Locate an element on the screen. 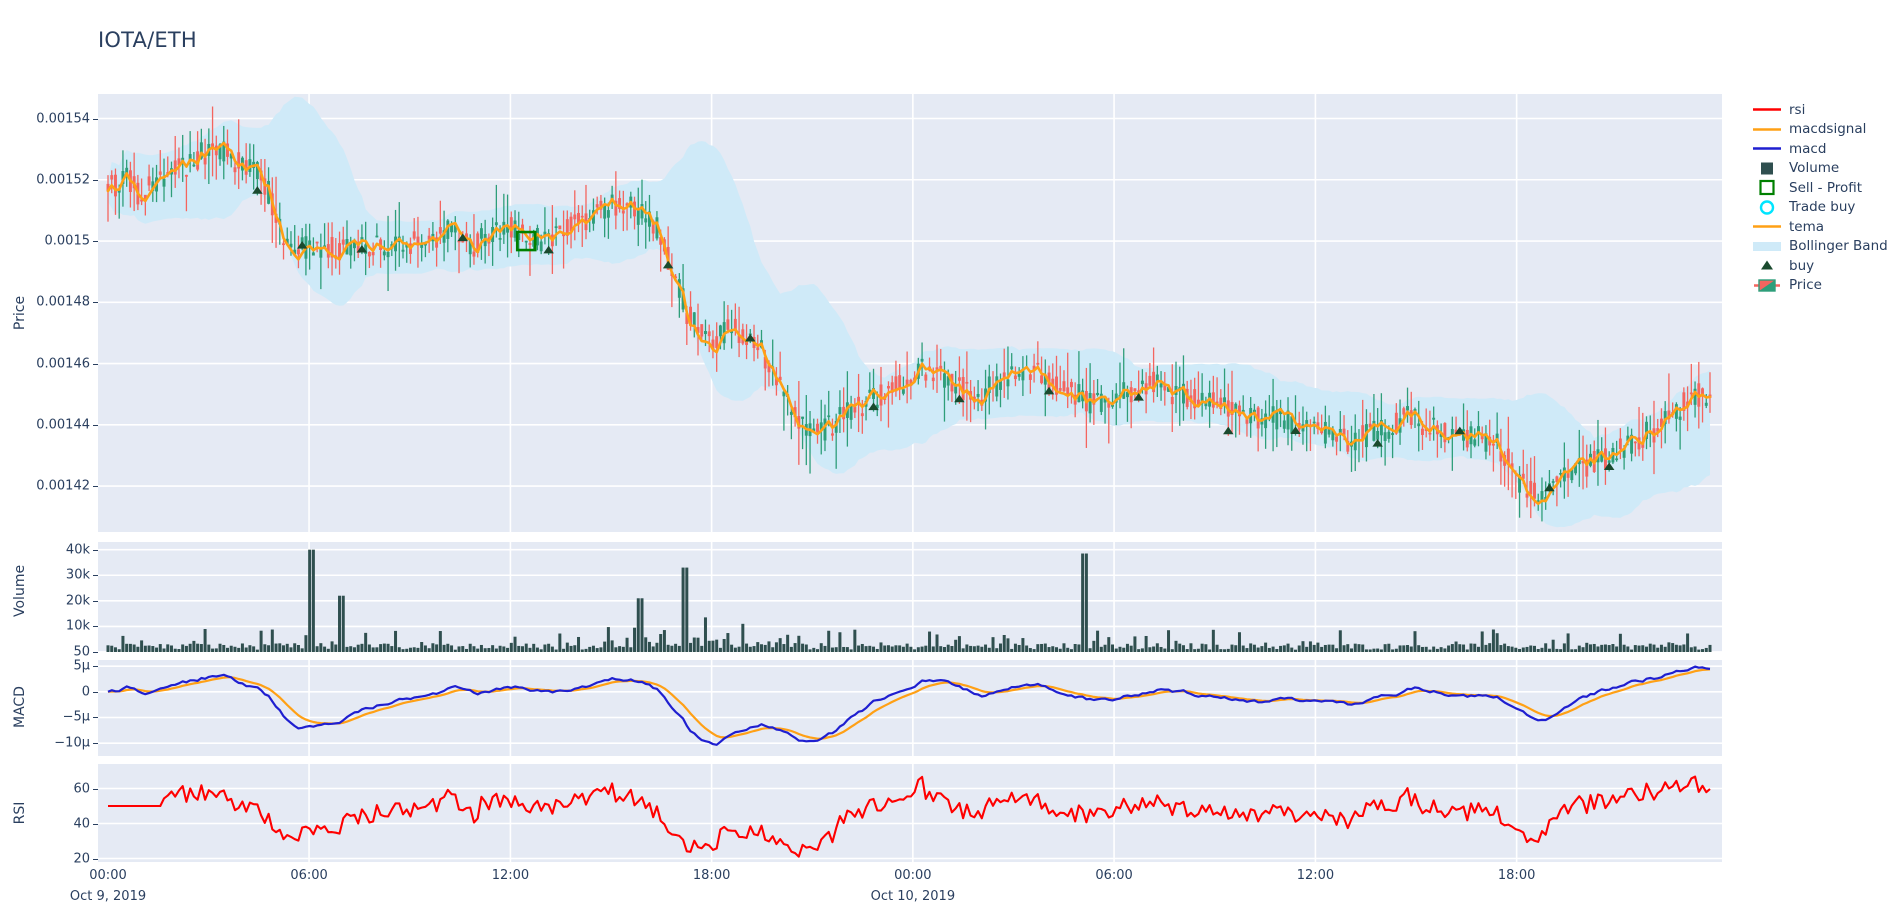  legend-item-bollinger-band: Bollinger Band is located at coordinates (1820, 247).